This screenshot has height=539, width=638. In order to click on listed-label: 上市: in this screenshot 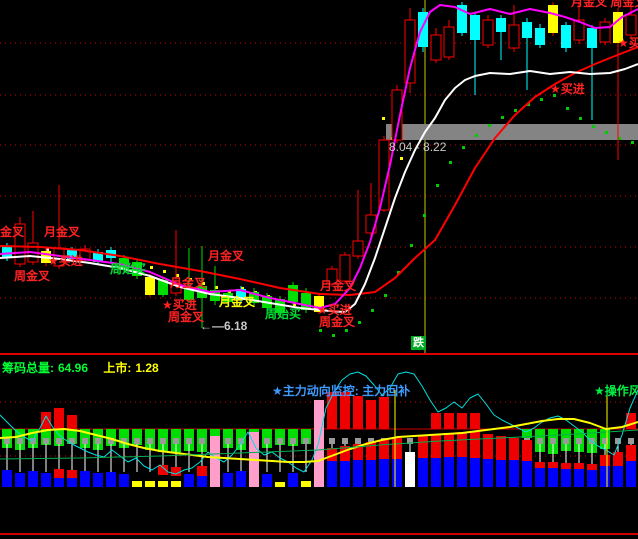, I will do `click(117, 368)`.